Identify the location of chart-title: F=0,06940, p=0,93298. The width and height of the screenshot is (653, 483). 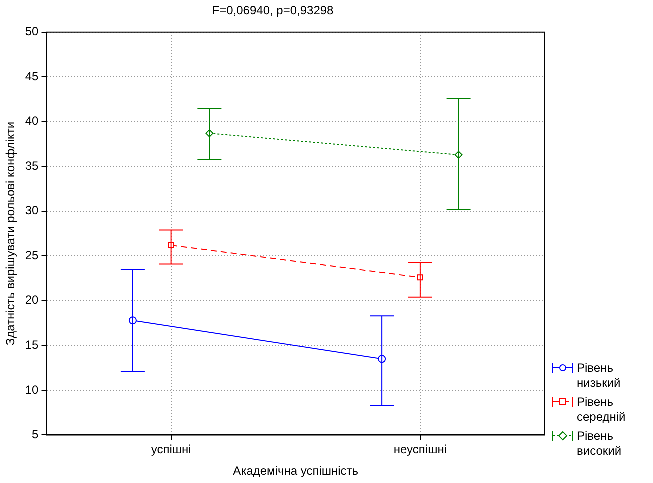
(273, 11).